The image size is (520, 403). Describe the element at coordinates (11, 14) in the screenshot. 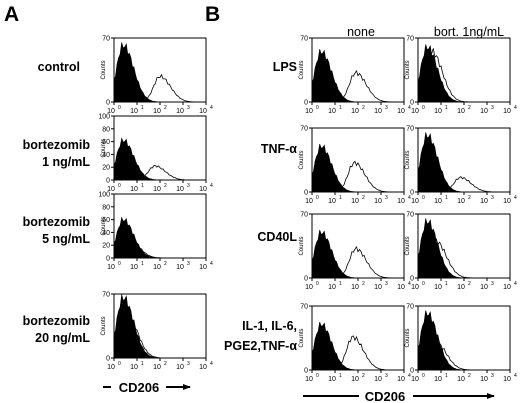

I see `panel-a-letter: A` at that location.